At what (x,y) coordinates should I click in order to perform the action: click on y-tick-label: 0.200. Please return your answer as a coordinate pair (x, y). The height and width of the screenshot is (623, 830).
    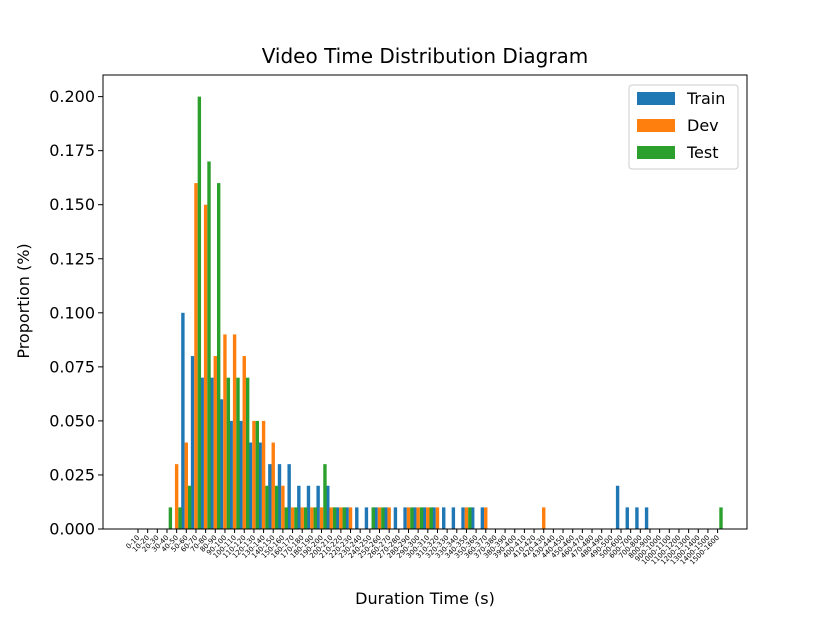
    Looking at the image, I should click on (72, 96).